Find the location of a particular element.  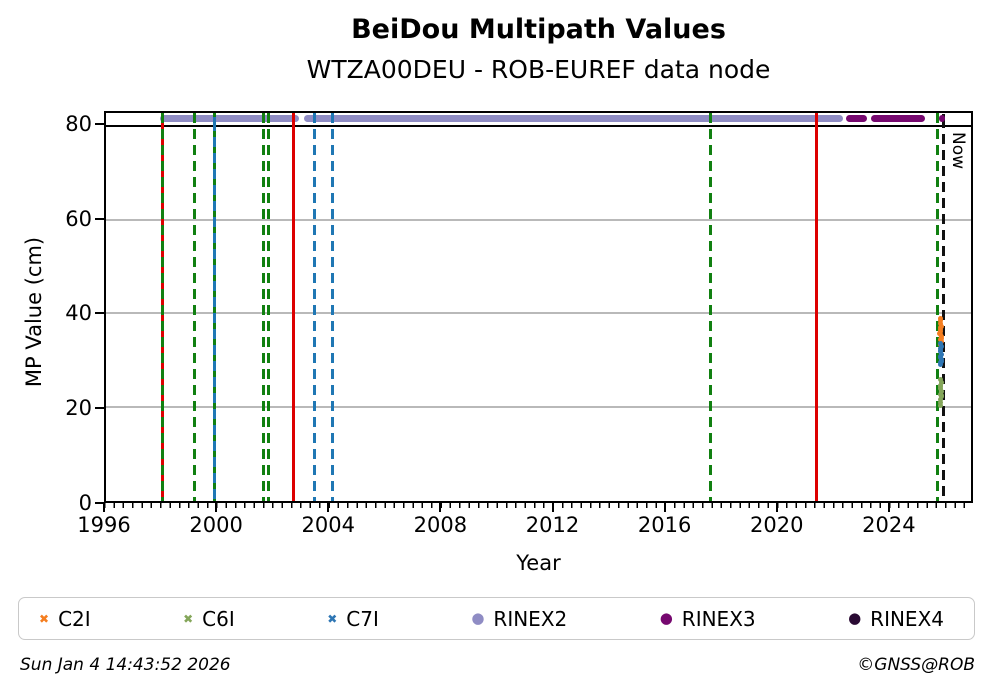

y-tick-label: 80 is located at coordinates (78, 123).